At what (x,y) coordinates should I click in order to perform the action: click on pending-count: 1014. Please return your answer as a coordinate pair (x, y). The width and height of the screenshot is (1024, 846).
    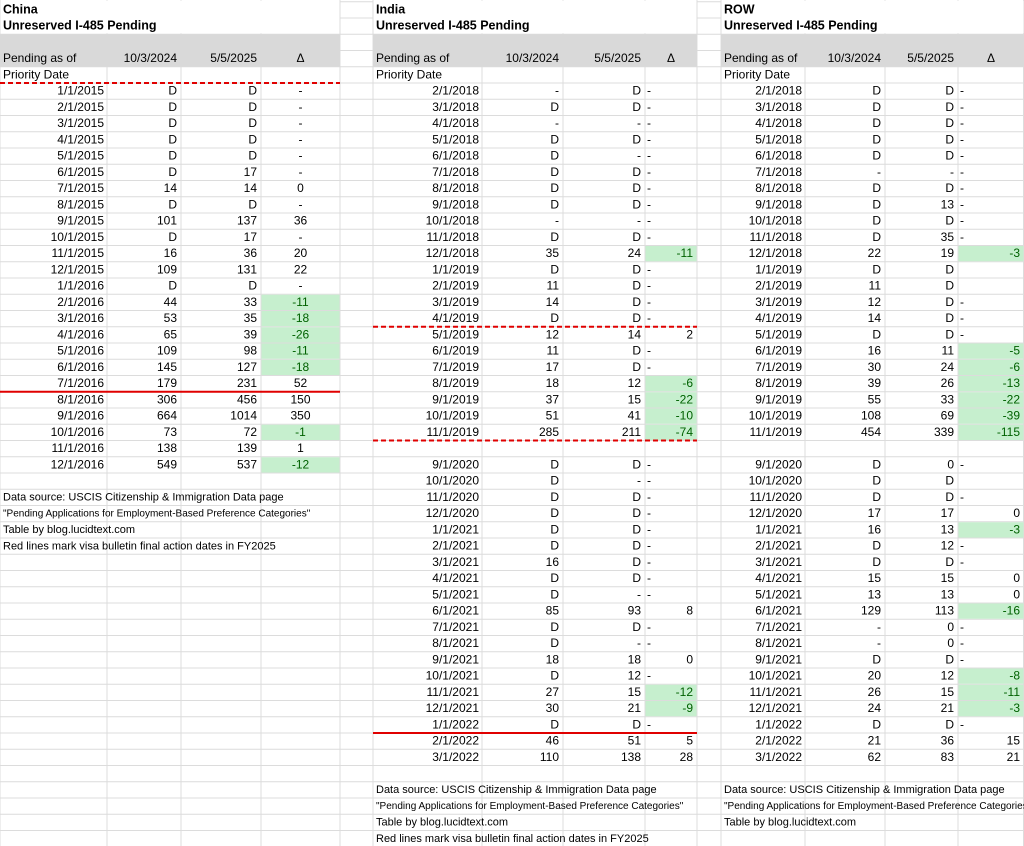
    Looking at the image, I should click on (243, 416).